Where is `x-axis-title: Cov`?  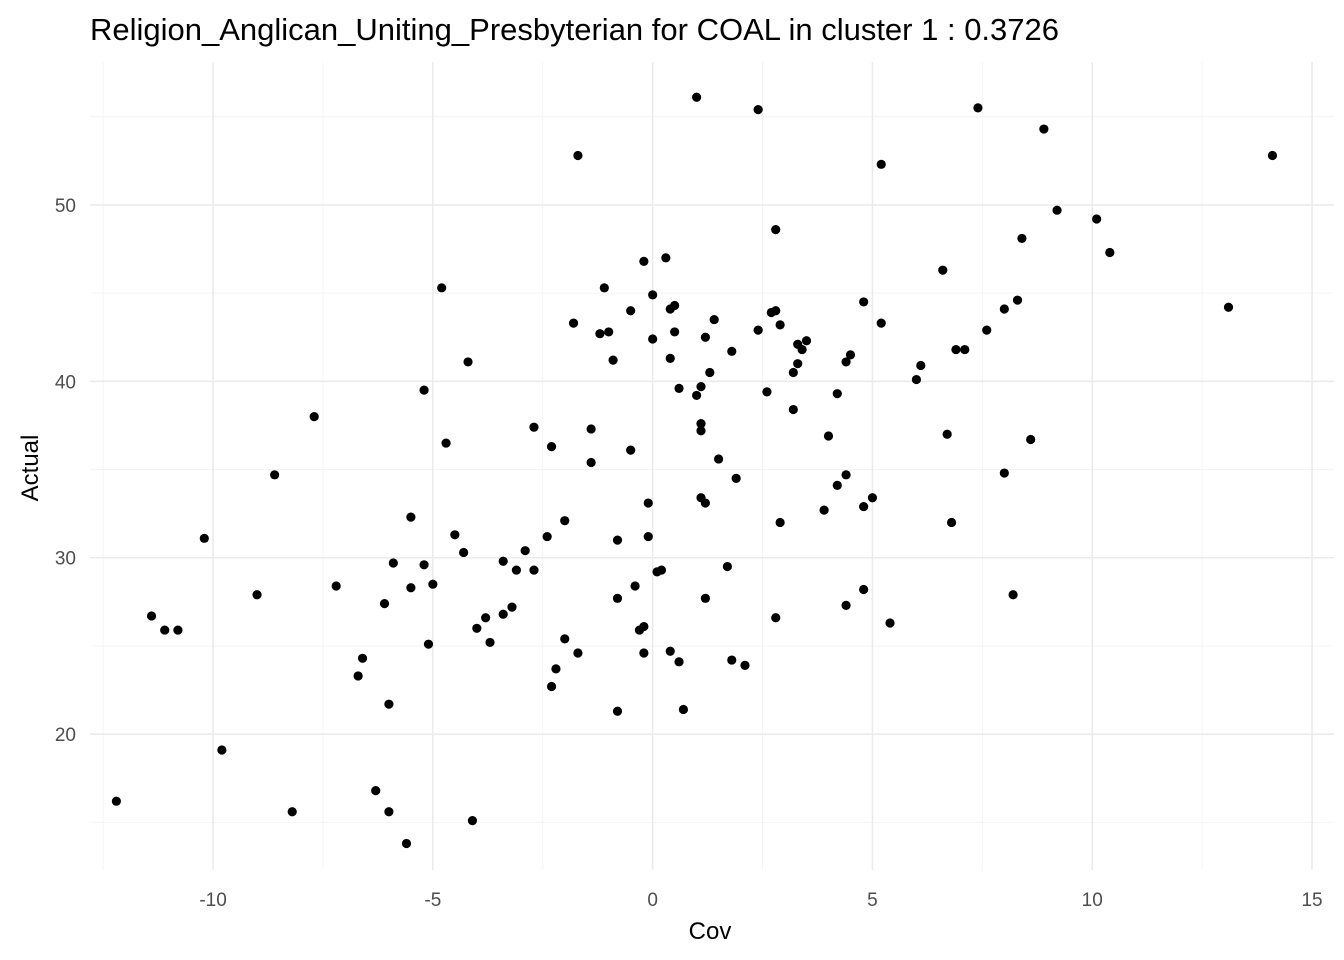 x-axis-title: Cov is located at coordinates (710, 931).